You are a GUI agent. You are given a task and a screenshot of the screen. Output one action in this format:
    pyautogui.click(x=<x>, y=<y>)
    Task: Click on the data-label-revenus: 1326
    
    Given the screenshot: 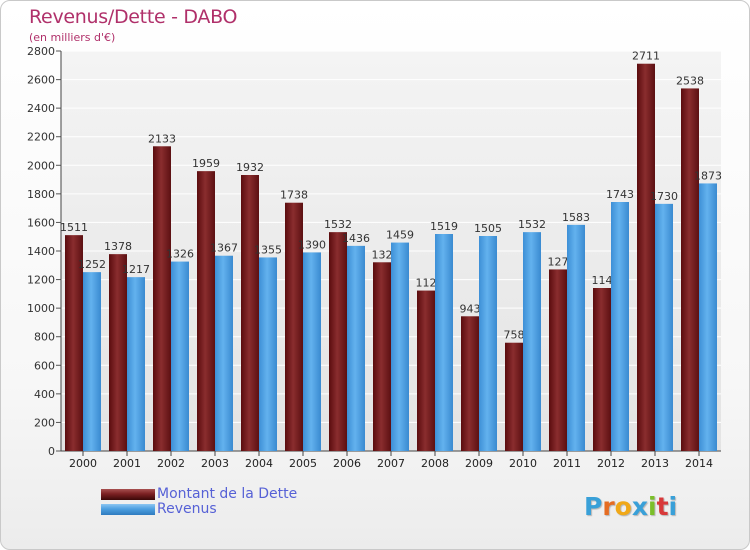 What is the action you would take?
    pyautogui.click(x=180, y=254)
    